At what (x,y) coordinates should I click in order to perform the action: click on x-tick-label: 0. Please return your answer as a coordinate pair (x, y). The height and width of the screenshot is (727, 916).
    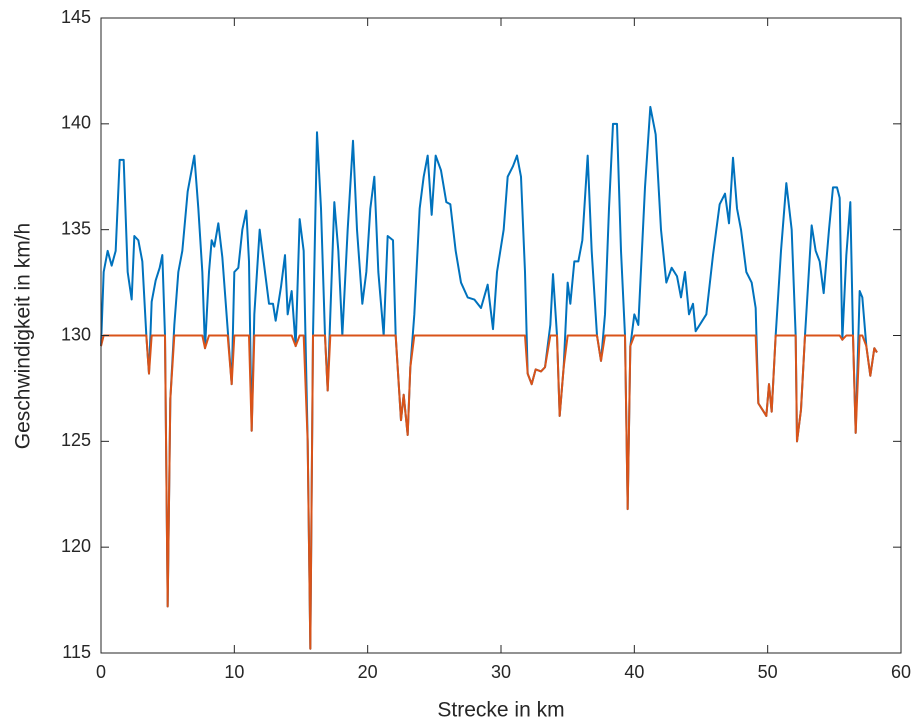
    Looking at the image, I should click on (101, 672).